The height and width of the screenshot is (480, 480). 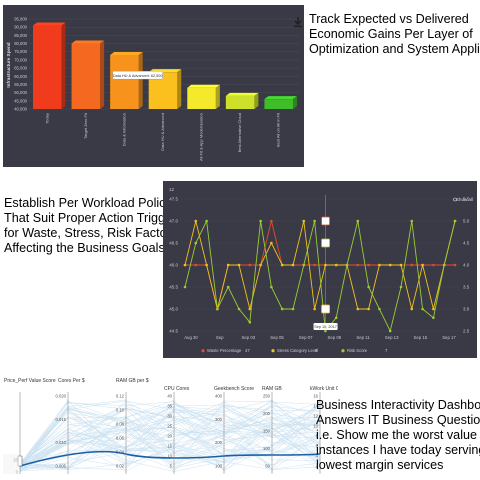 What do you see at coordinates (120, 452) in the screenshot?
I see `axis-tick-label: 0.04` at bounding box center [120, 452].